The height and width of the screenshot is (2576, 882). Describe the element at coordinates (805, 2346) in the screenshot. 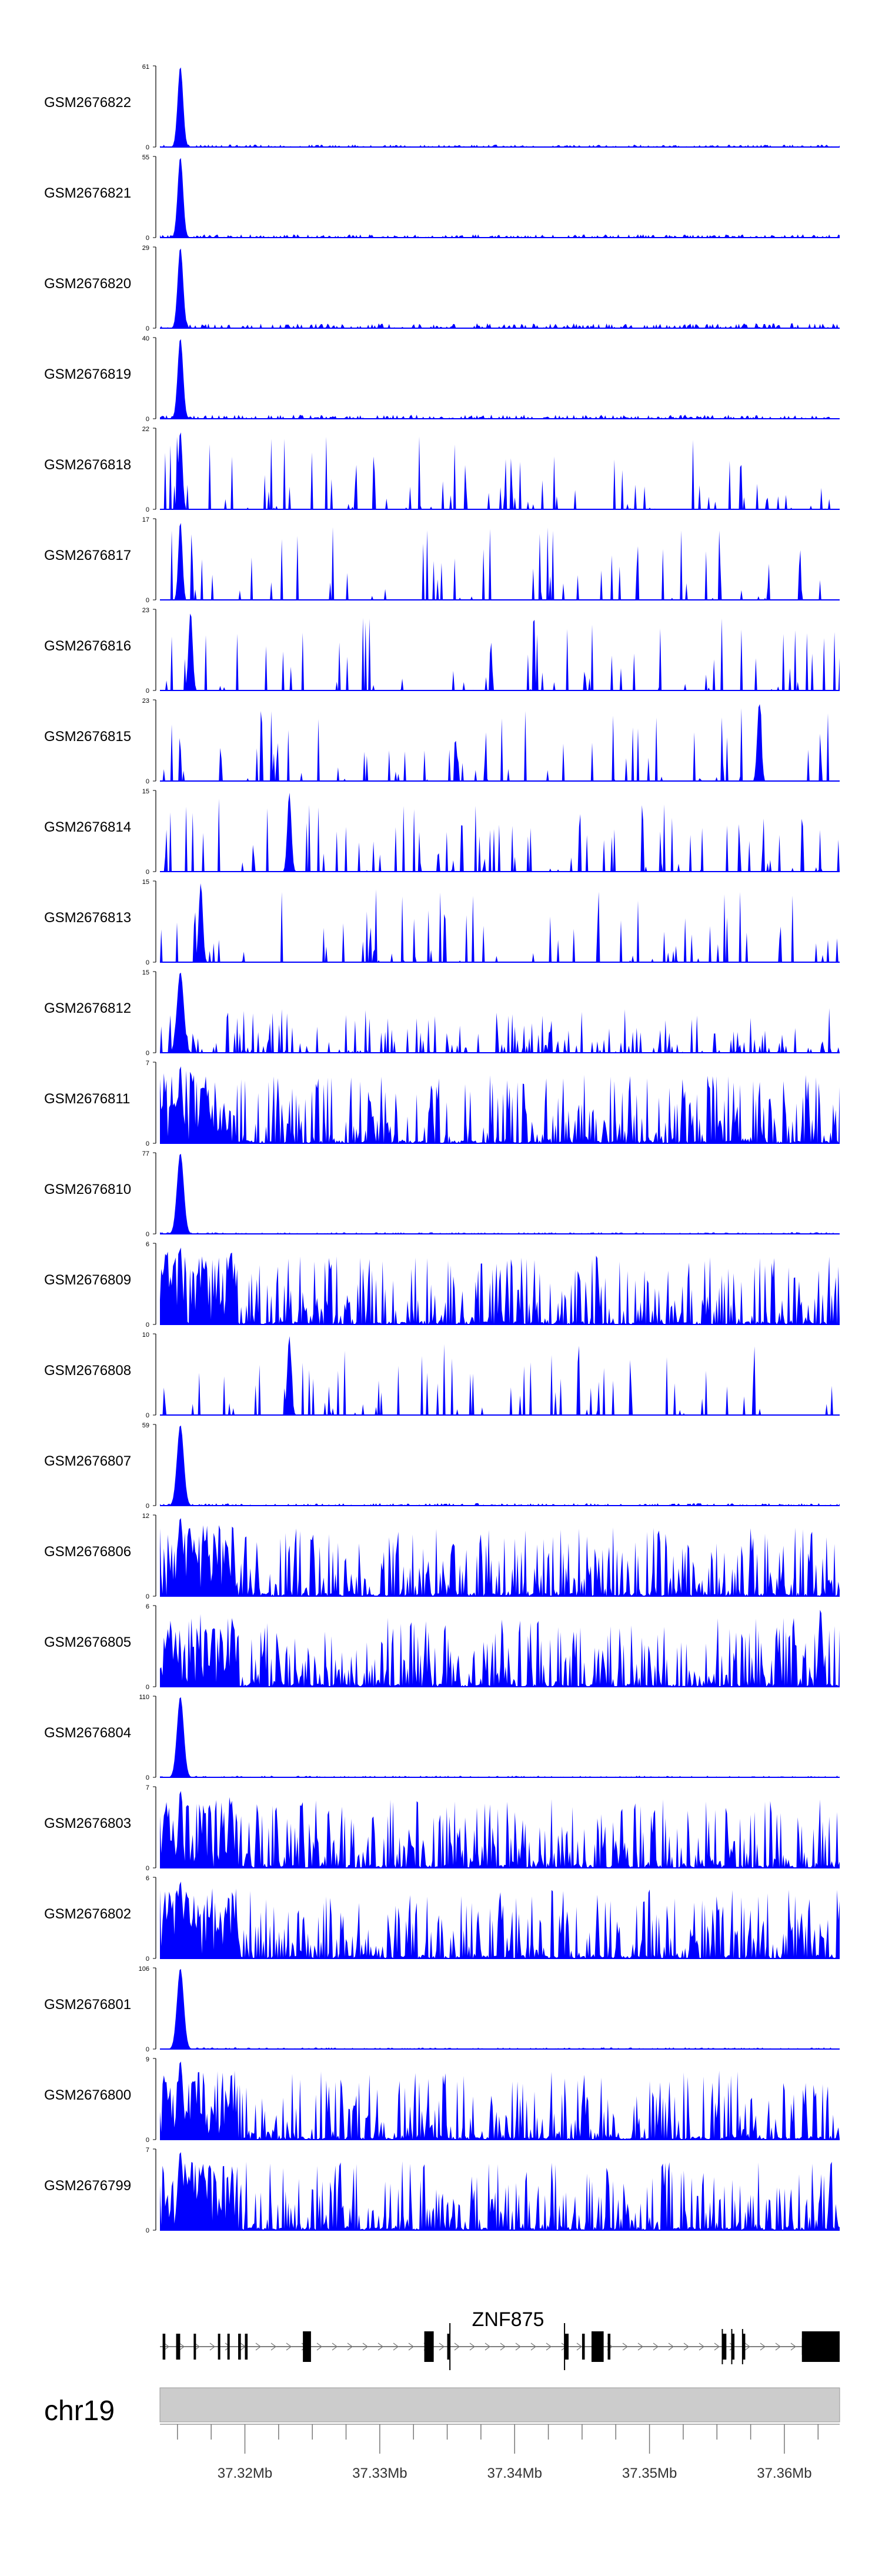

I see `utr` at that location.